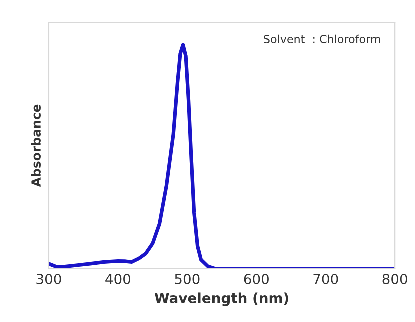  Describe the element at coordinates (221, 299) in the screenshot. I see `x-axis-title: Wavelength (nm)` at that location.